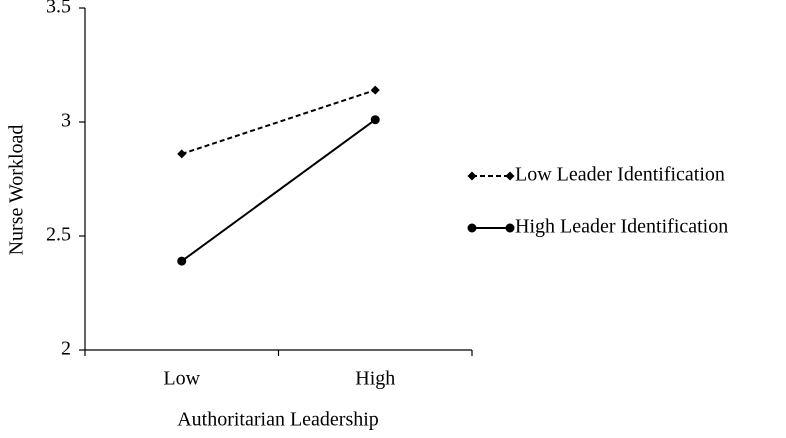  What do you see at coordinates (621, 227) in the screenshot?
I see `legend-label: High Leader Identification` at bounding box center [621, 227].